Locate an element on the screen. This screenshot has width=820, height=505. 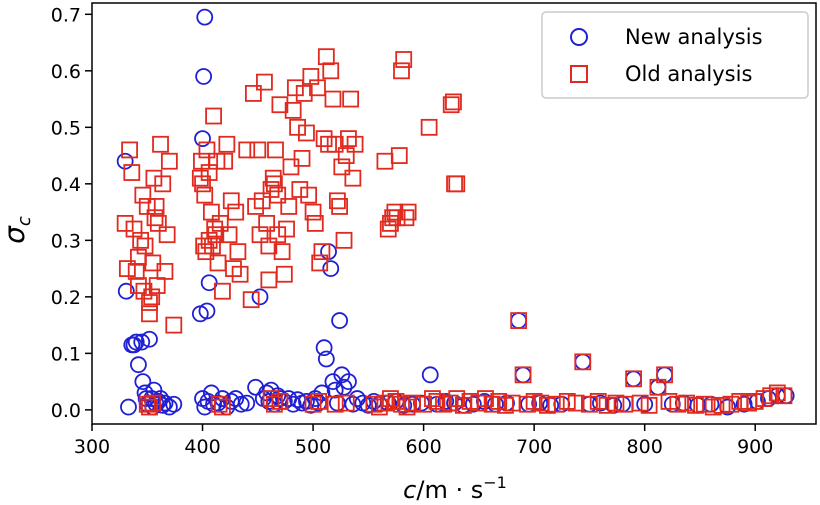
x-tick-label: 300 is located at coordinates (92, 447).